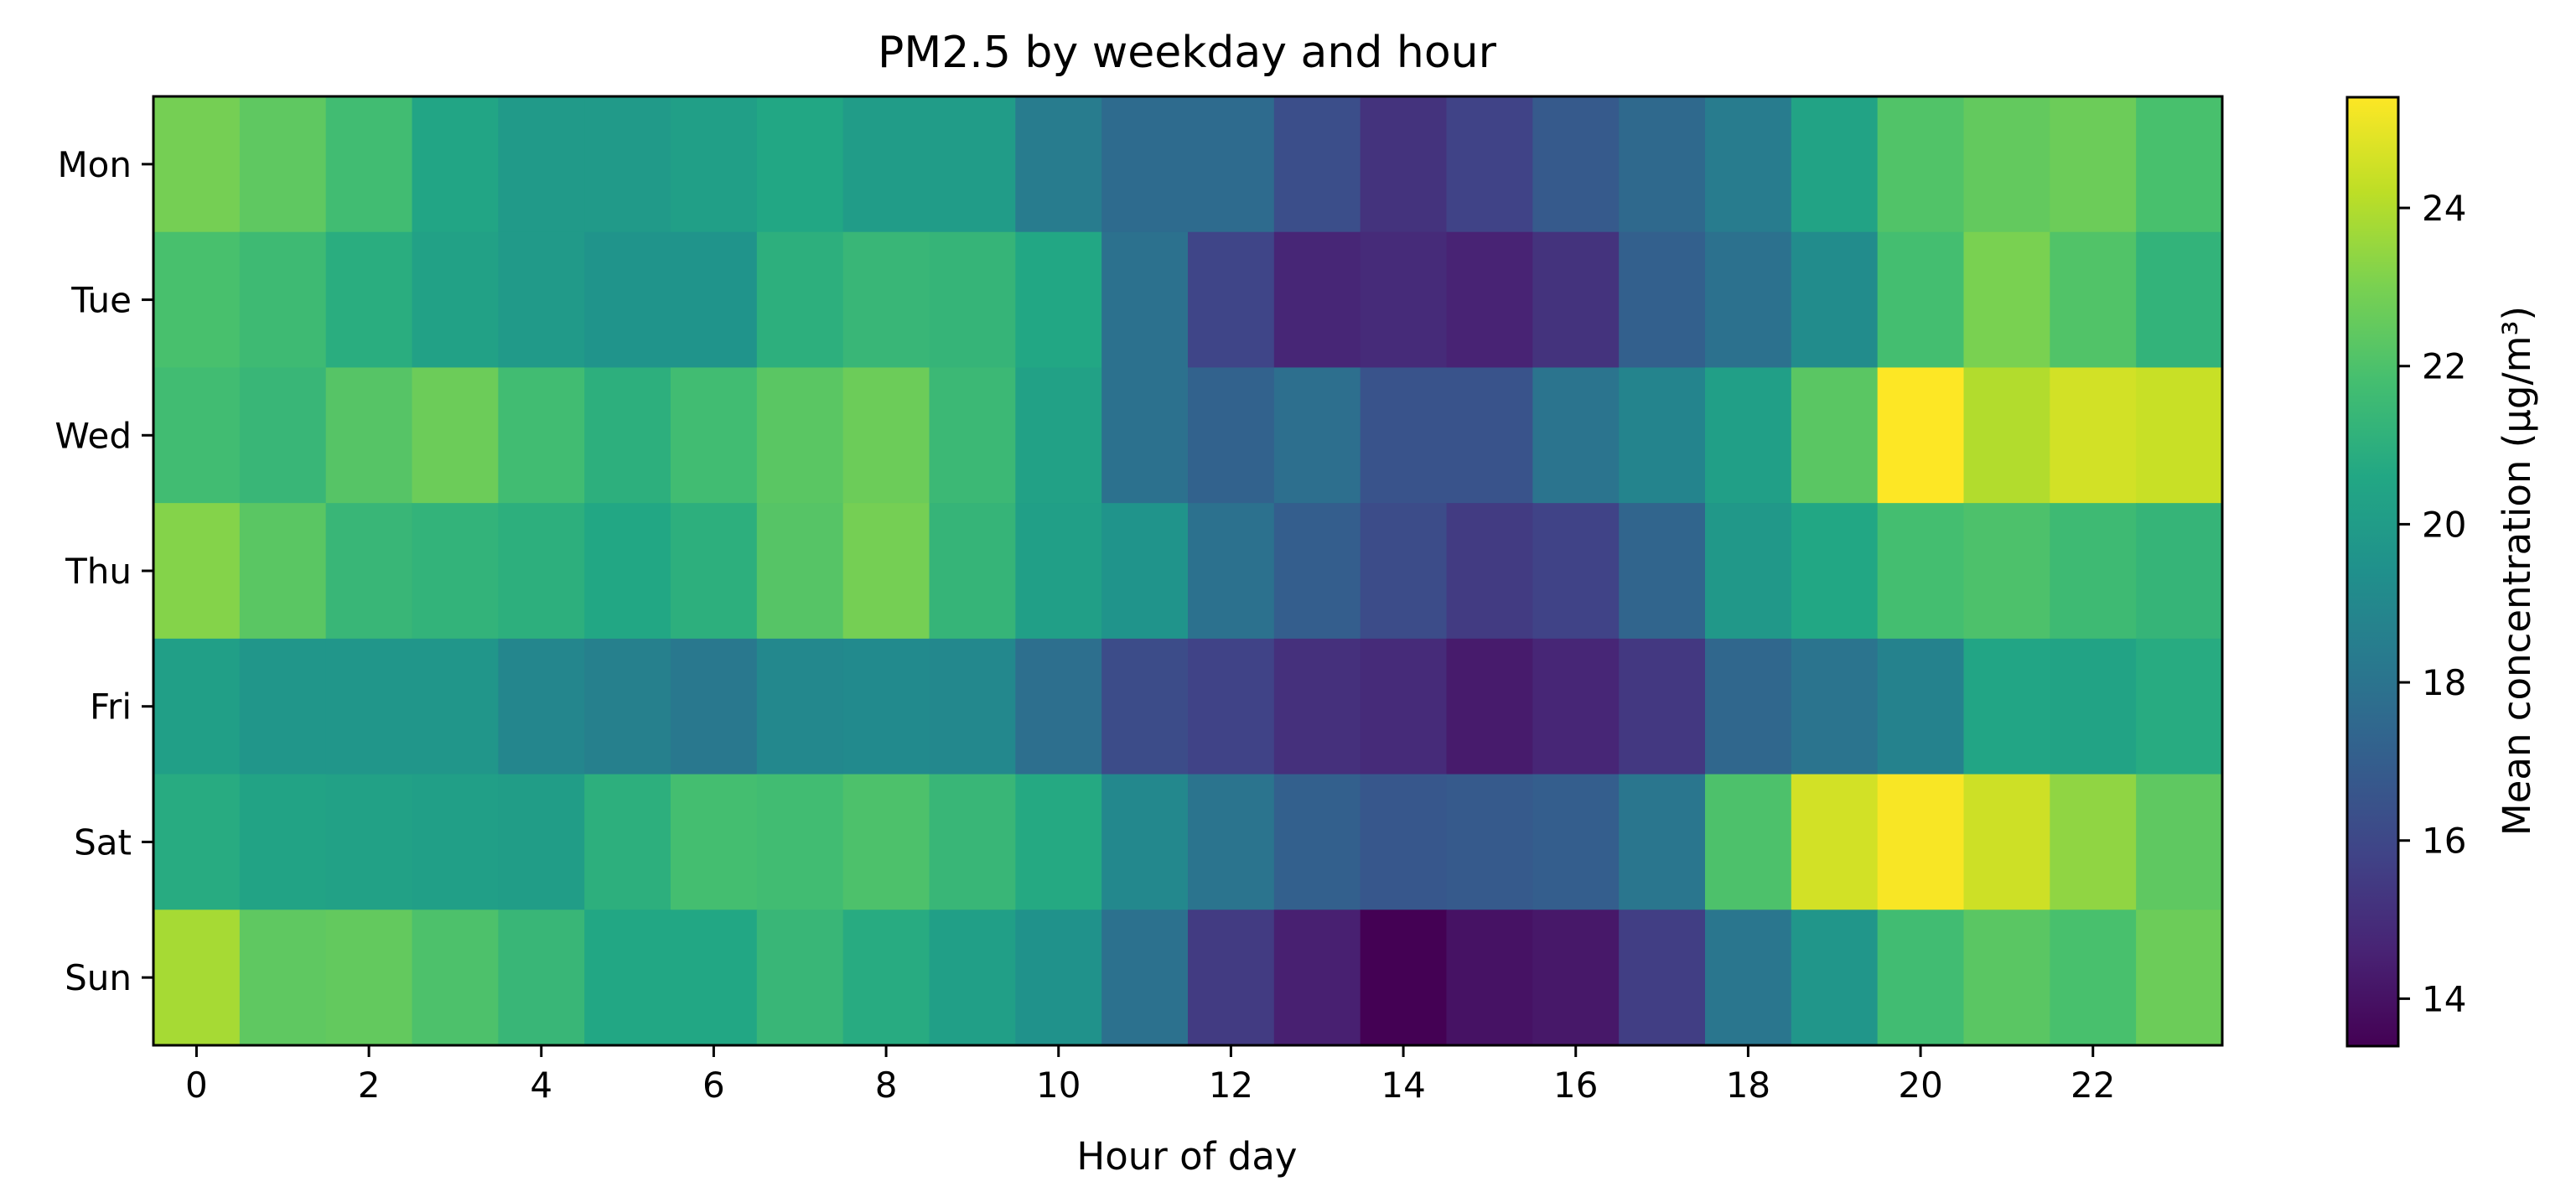 The width and height of the screenshot is (2576, 1197). I want to click on x-tick-label: 20, so click(1920, 1085).